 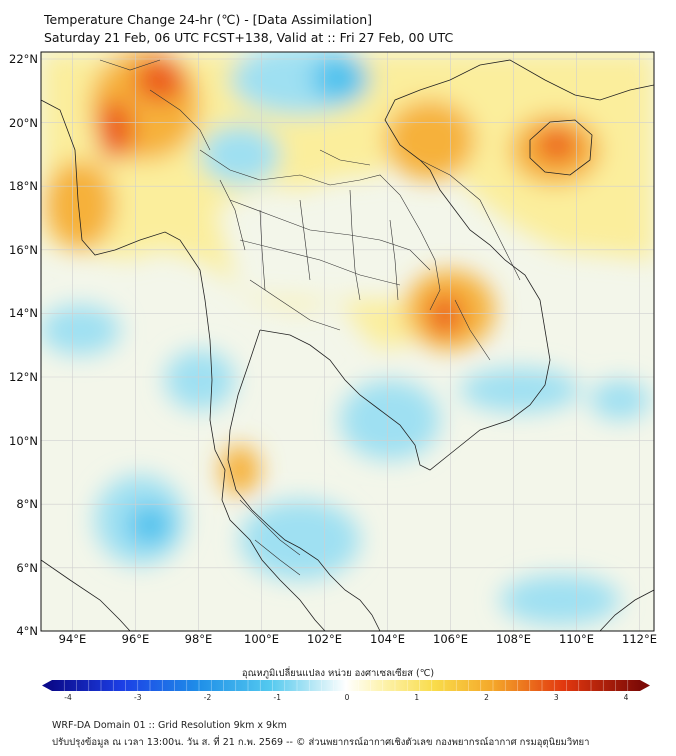 I want to click on colorbar-divisions, so click(x=346, y=685).